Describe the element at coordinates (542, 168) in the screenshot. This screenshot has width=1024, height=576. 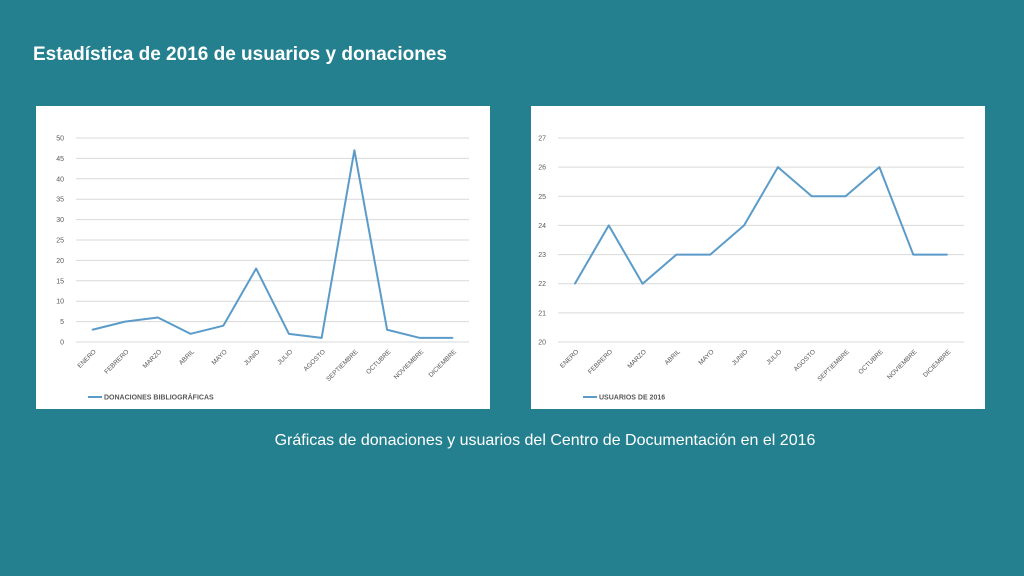
I see `y-tick-label: 26` at that location.